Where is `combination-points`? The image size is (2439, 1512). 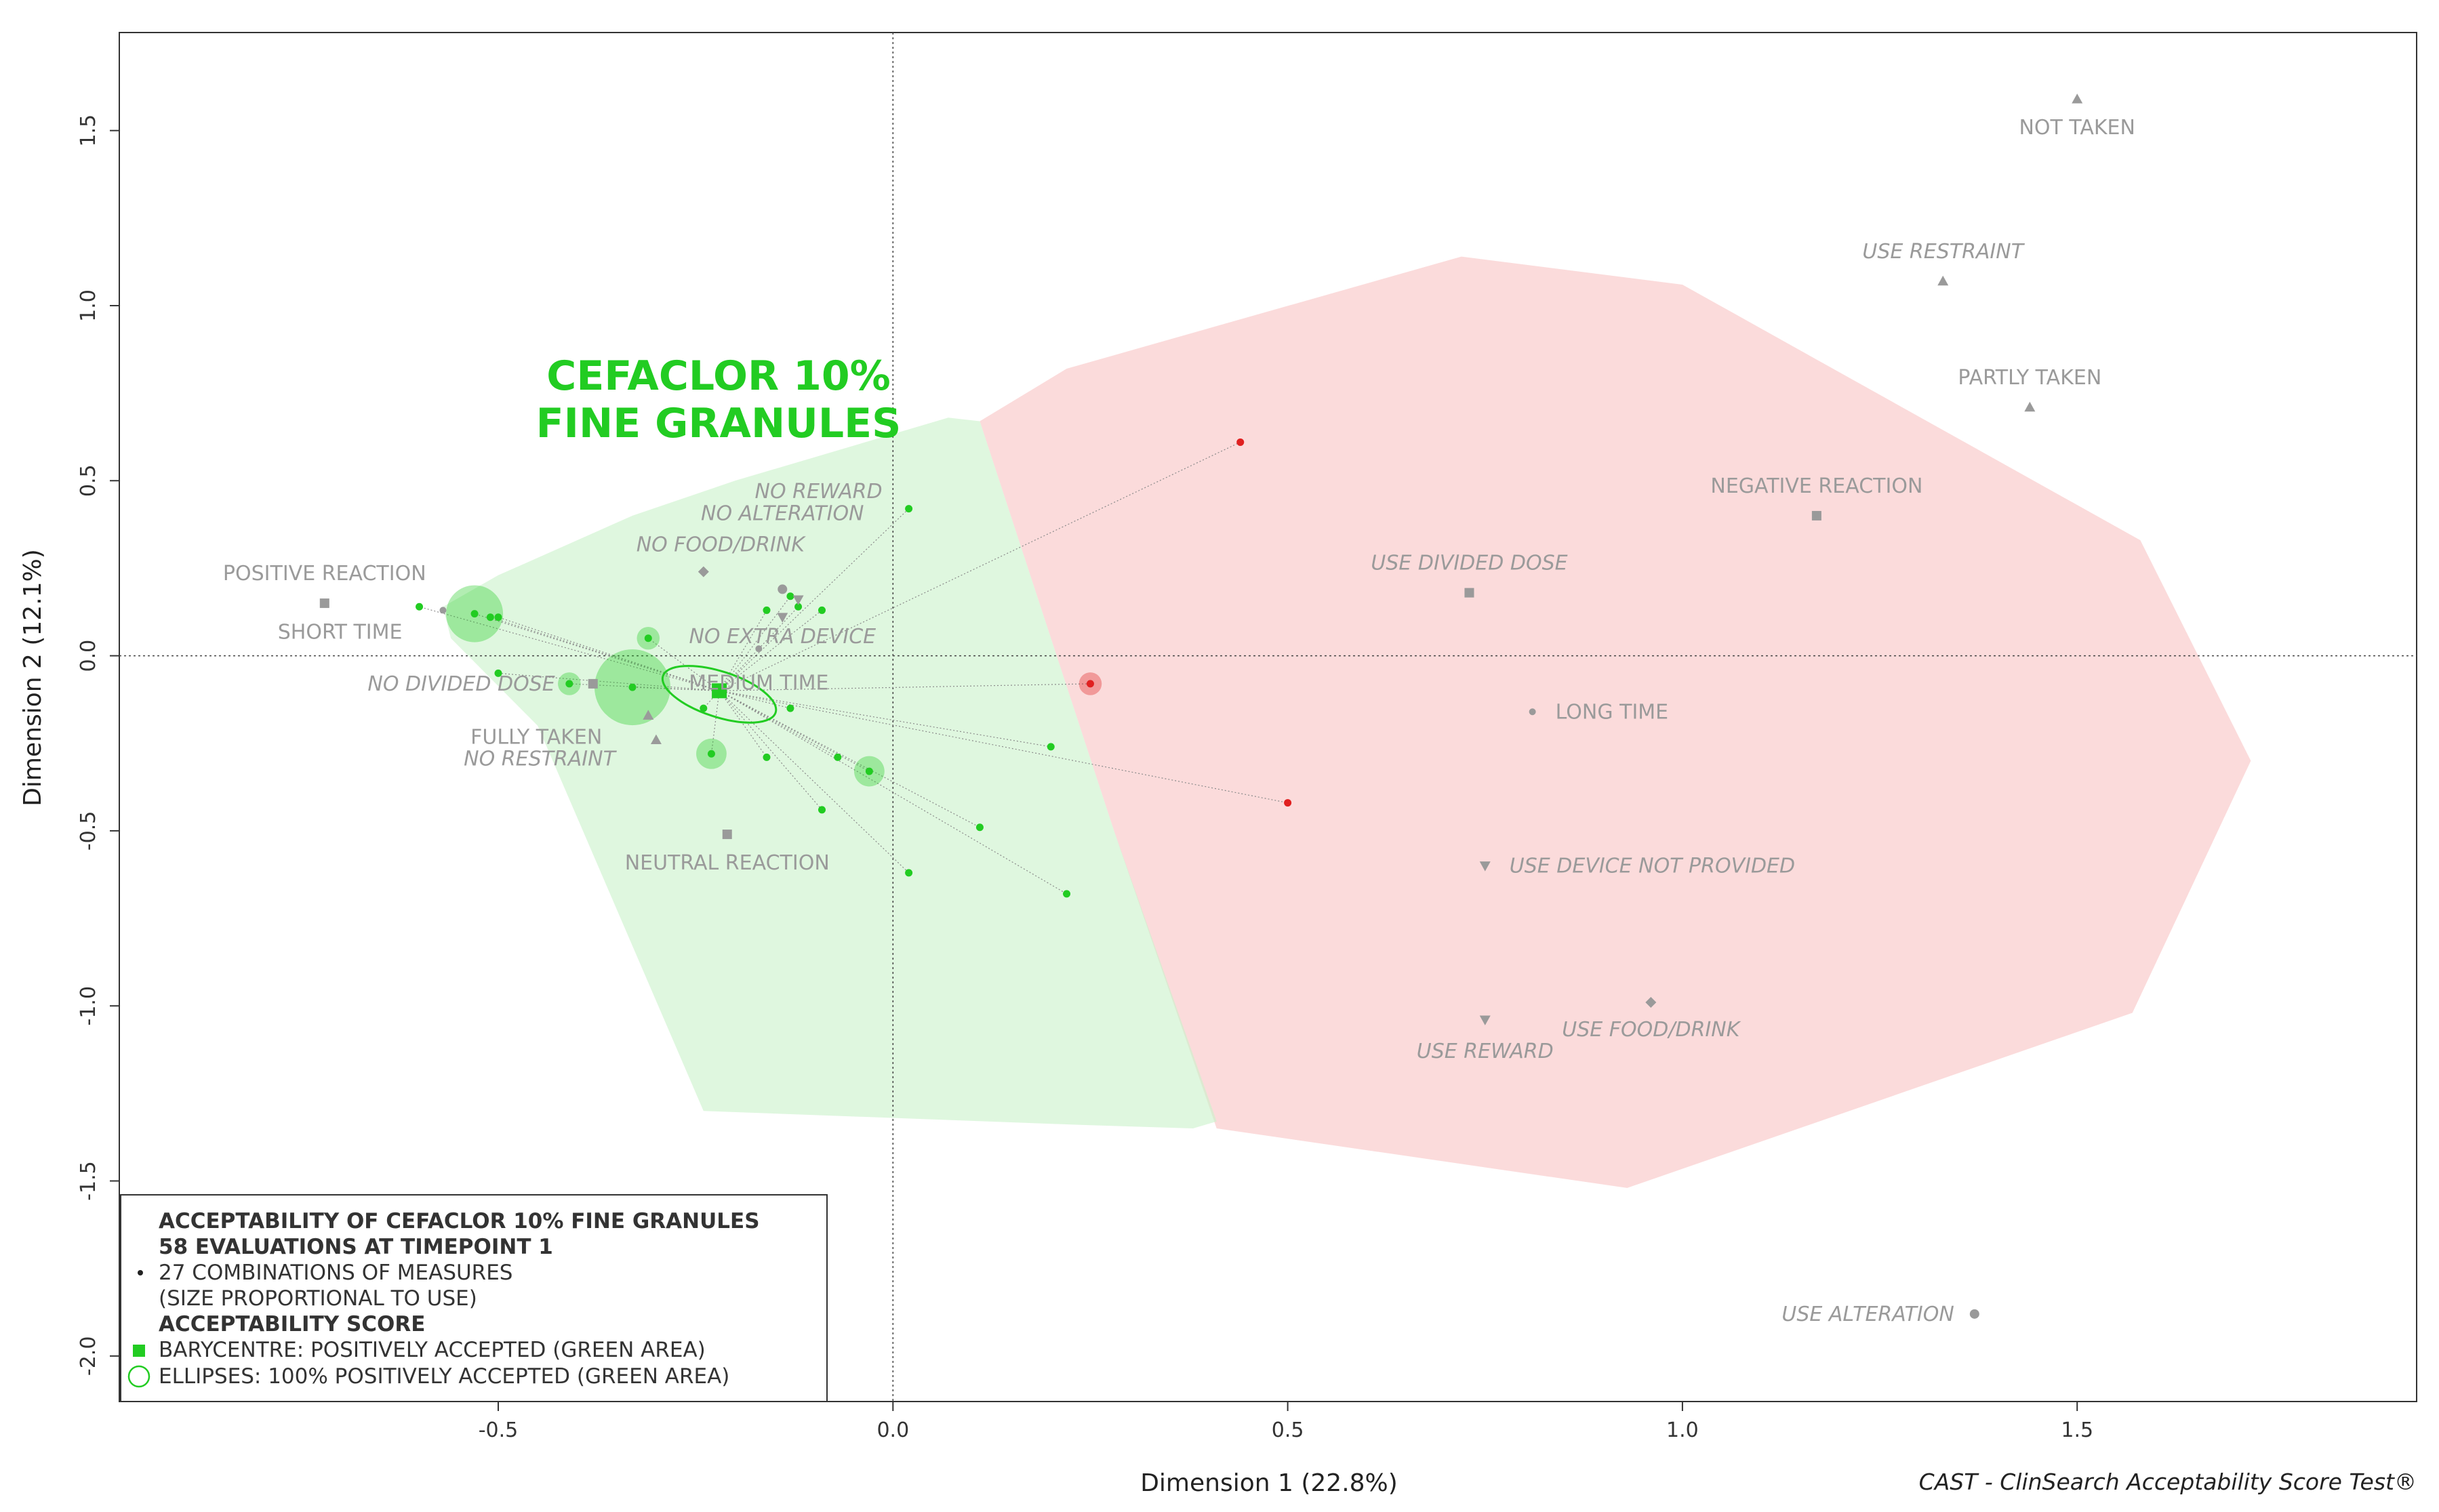
combination-points is located at coordinates (854, 668).